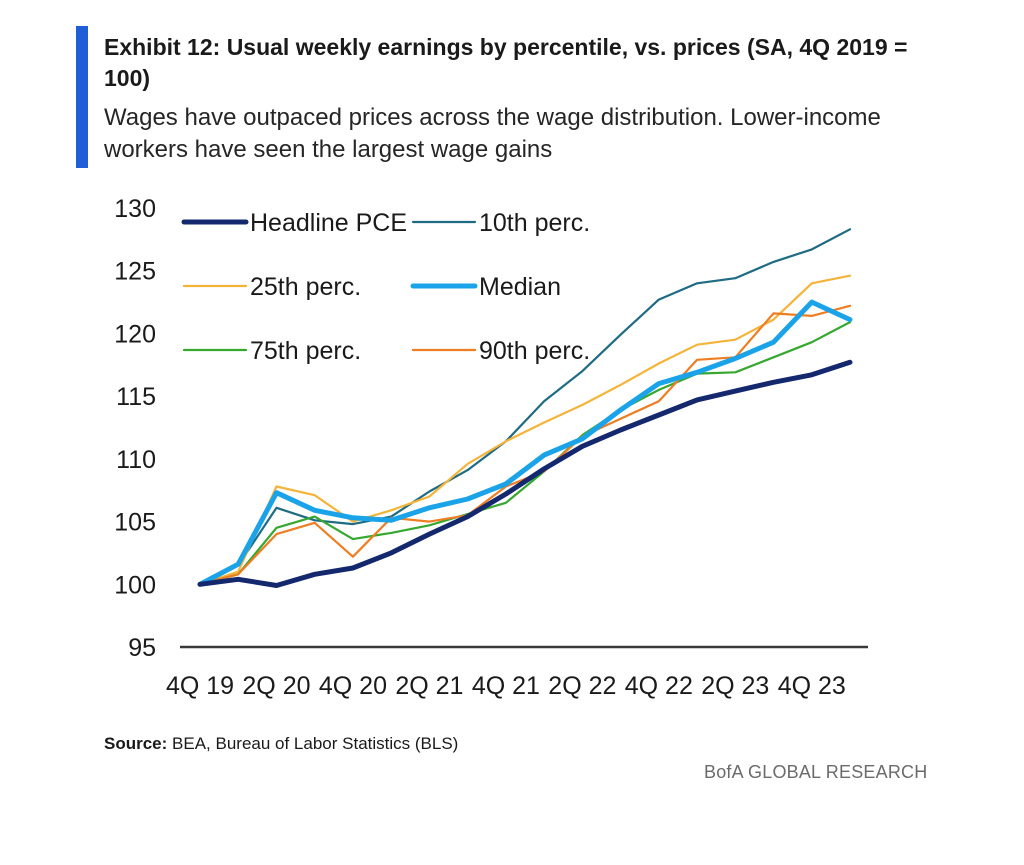  I want to click on y-axis-ticks: 95 100 105 110 115 120 125 130, so click(135, 428).